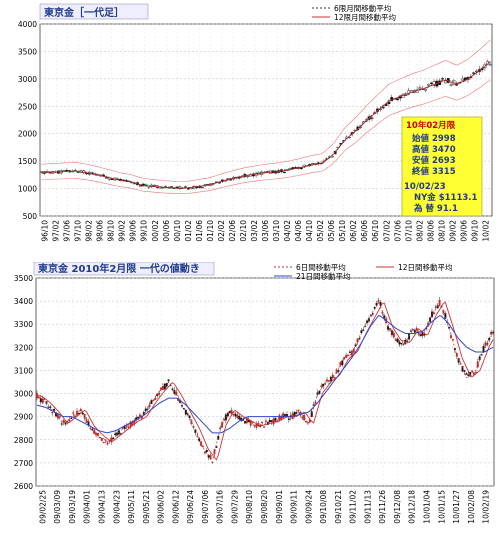 The width and height of the screenshot is (500, 540). I want to click on info-box-line: 終値 3315, so click(434, 171).